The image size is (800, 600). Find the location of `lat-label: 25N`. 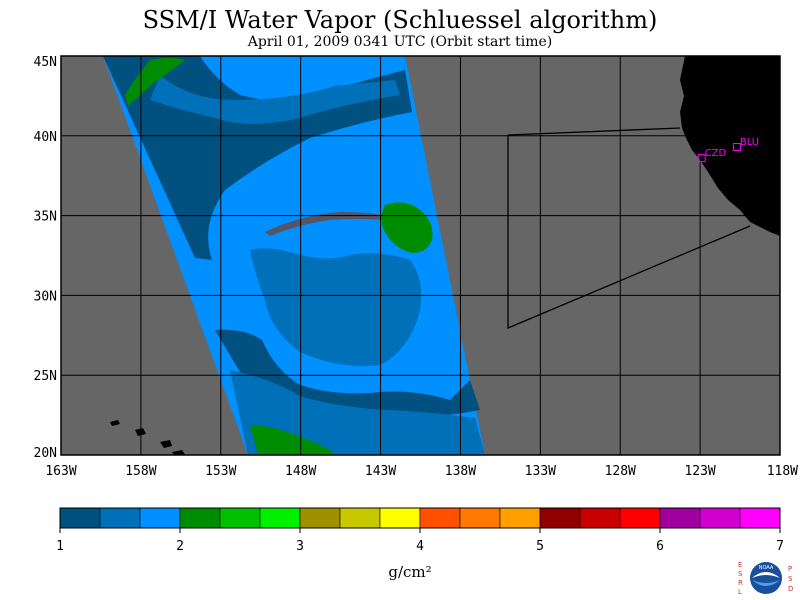

lat-label: 25N is located at coordinates (45, 376).